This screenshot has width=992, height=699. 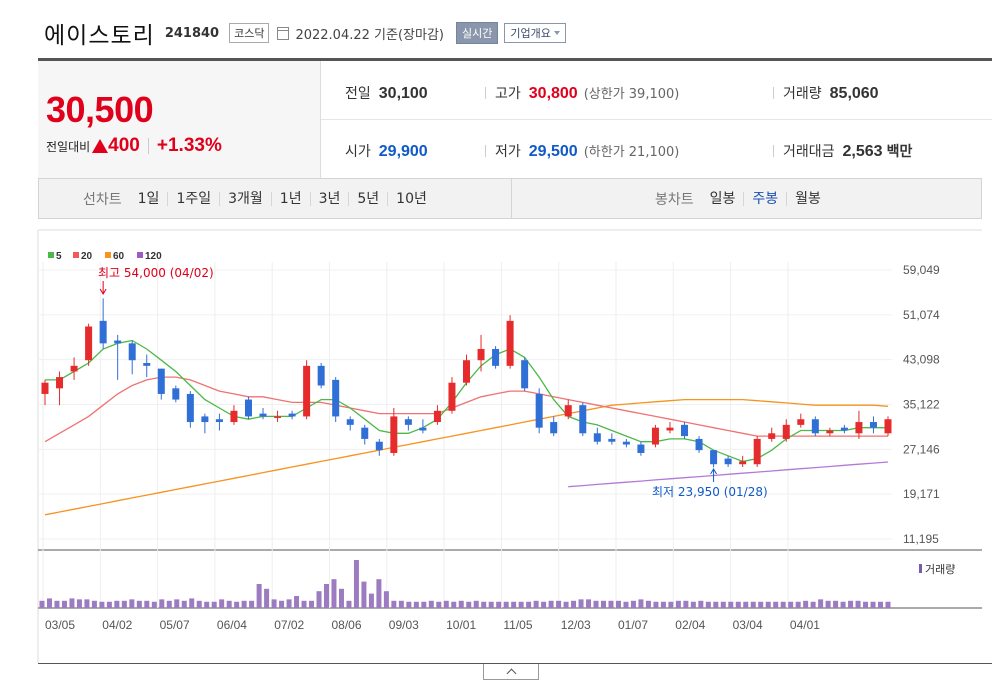 I want to click on high-value: 30,800, so click(x=553, y=93).